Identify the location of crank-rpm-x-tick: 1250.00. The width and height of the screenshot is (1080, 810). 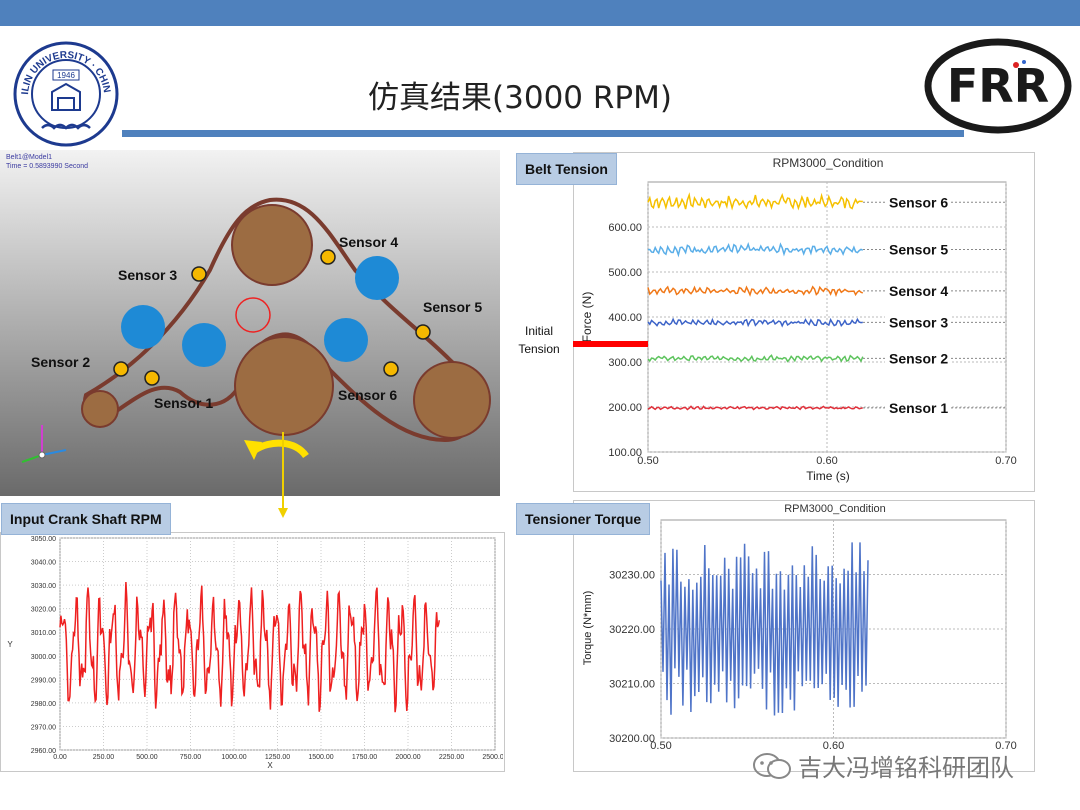
(277, 757).